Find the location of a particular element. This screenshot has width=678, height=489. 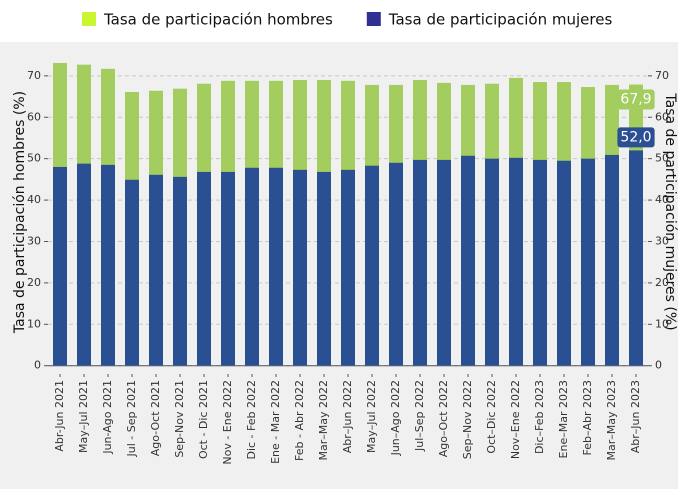

y2-tick-label: 30 is located at coordinates (662, 240).